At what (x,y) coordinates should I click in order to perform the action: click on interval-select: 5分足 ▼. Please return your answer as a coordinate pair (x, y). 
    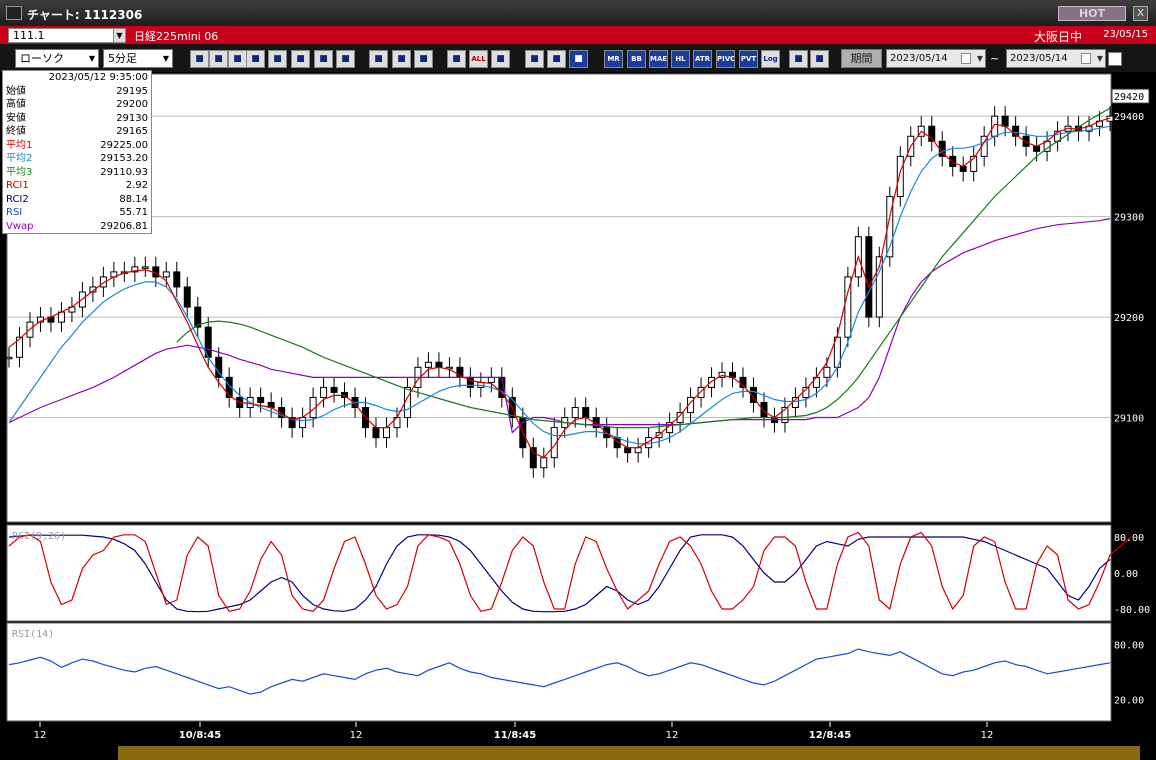
    Looking at the image, I should click on (138, 58).